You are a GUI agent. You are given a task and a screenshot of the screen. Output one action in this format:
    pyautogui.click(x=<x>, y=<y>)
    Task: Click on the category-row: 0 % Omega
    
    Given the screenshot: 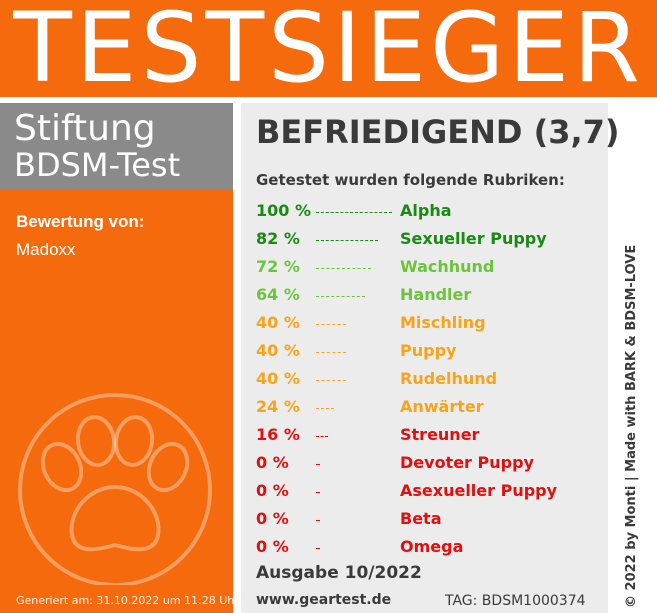 What is the action you would take?
    pyautogui.click(x=431, y=547)
    